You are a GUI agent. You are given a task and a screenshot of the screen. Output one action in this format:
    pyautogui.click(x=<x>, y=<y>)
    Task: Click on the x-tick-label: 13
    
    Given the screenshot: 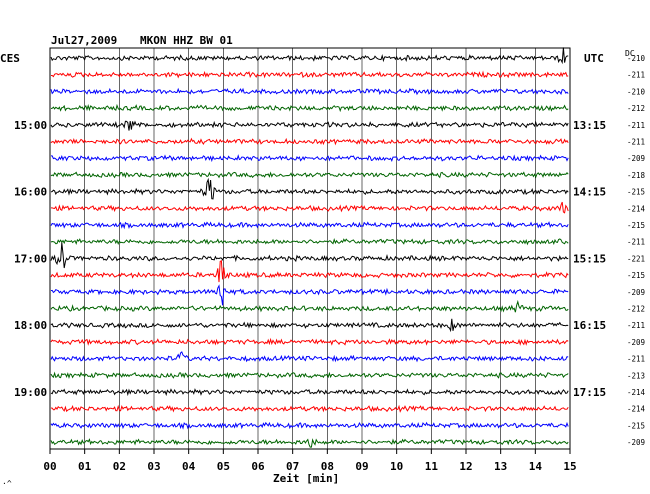 What is the action you would take?
    pyautogui.click(x=500, y=466)
    